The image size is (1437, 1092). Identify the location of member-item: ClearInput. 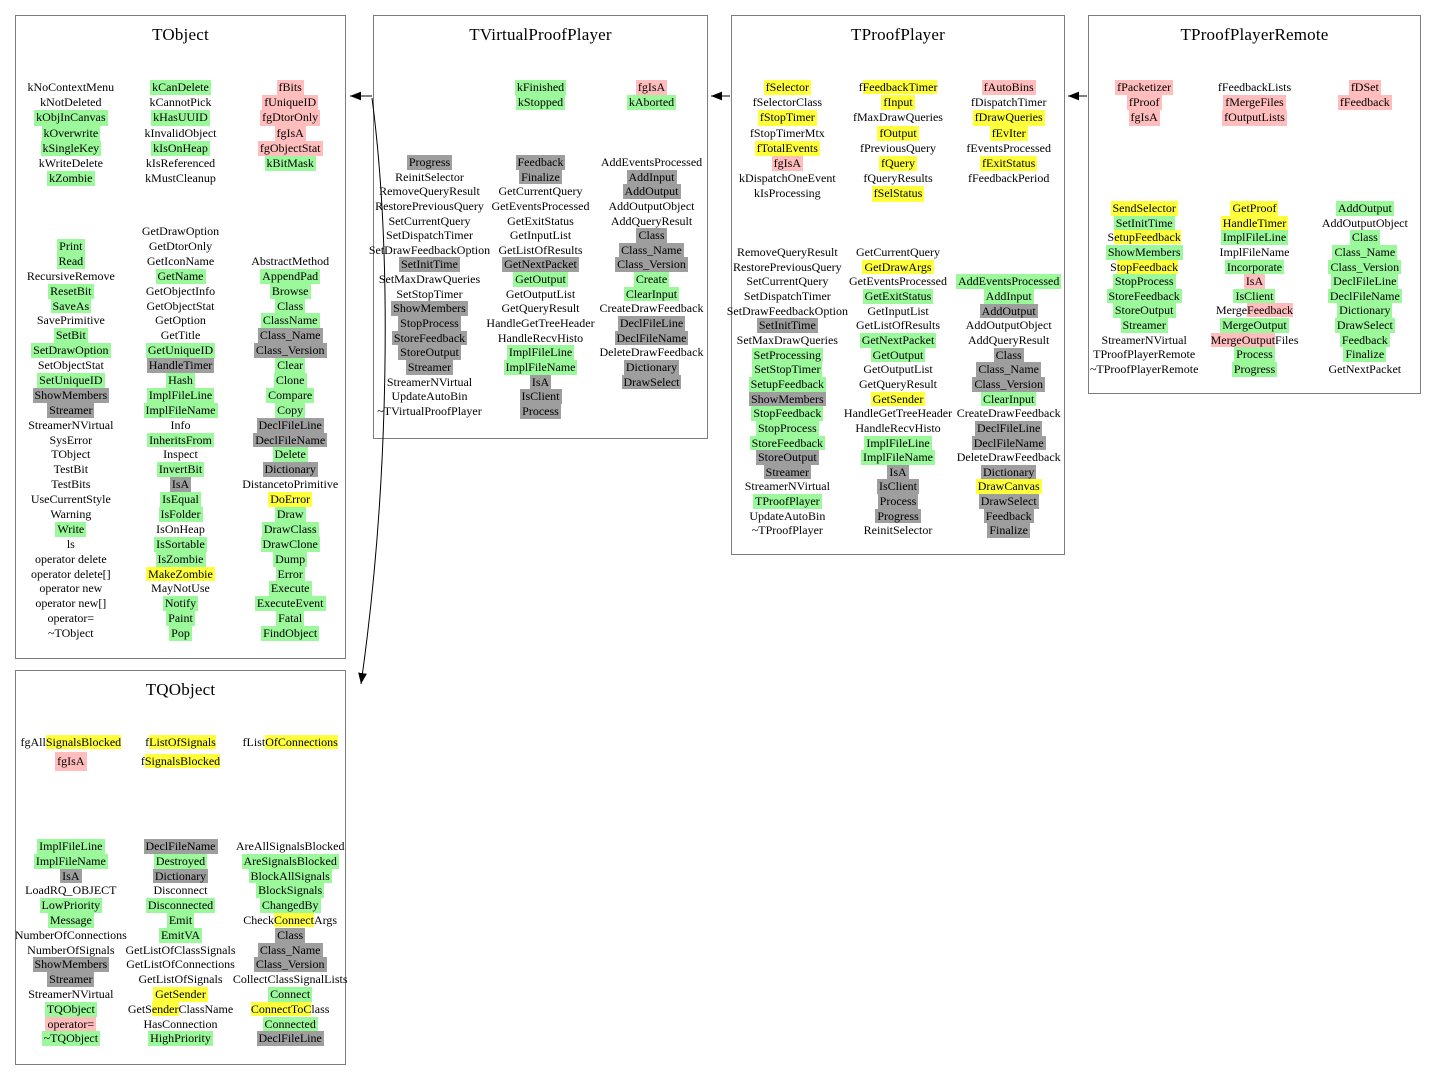
(1009, 399).